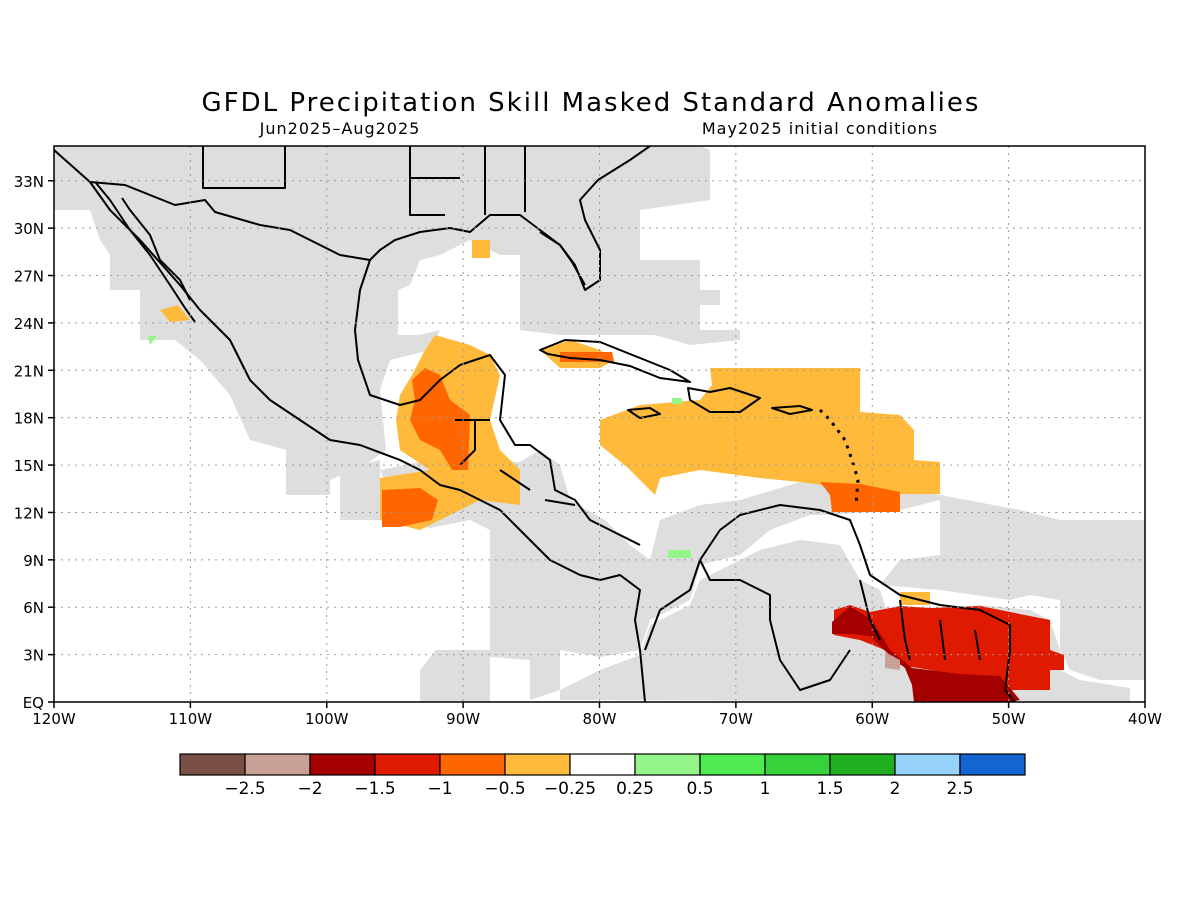 This screenshot has width=1200, height=904. Describe the element at coordinates (820, 128) in the screenshot. I see `subtitle-init: May2025 initial conditions` at that location.